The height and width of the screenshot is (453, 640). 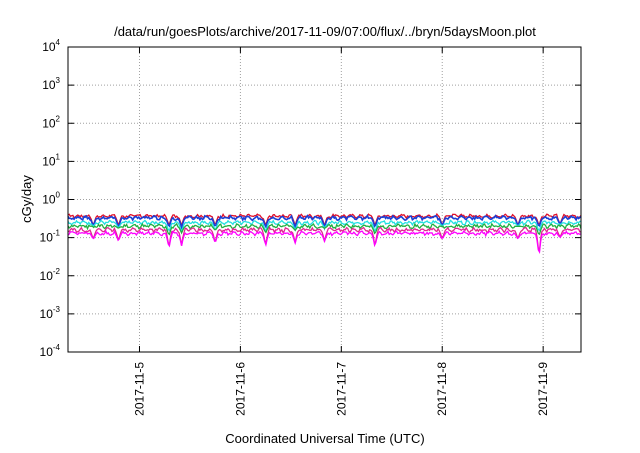 I want to click on x-tick-label: 2017-11-5, so click(x=139, y=389).